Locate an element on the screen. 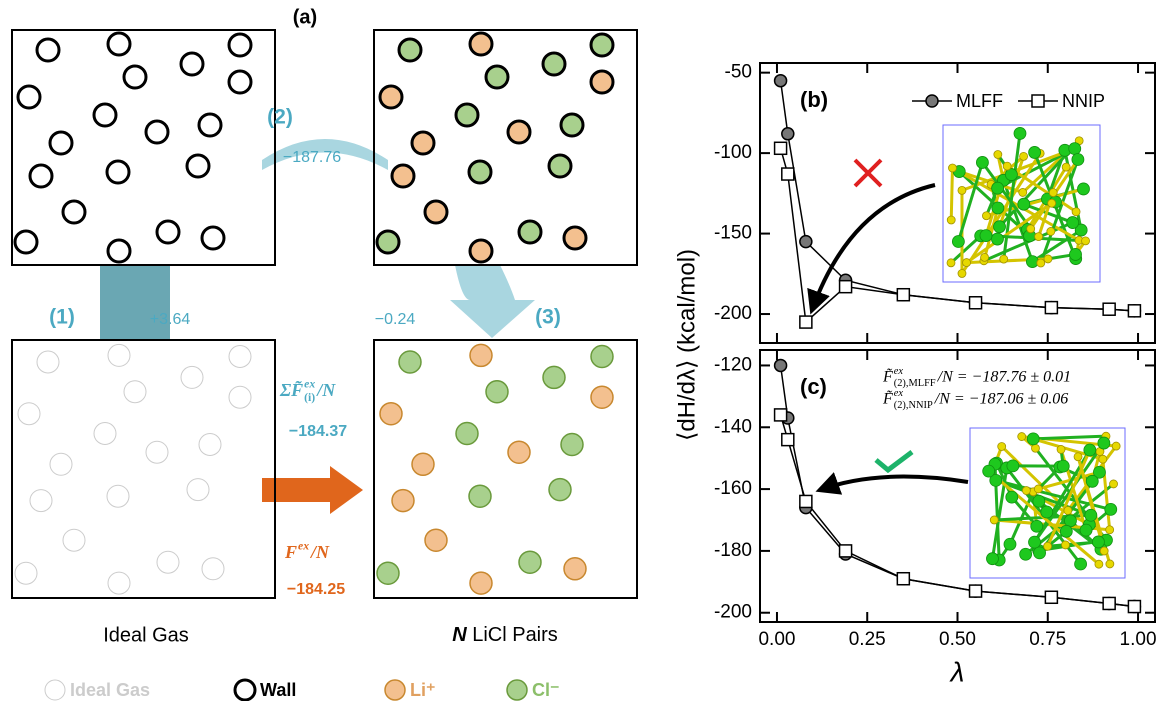 The image size is (1161, 701). y-tick-label: -160 is located at coordinates (733, 488).